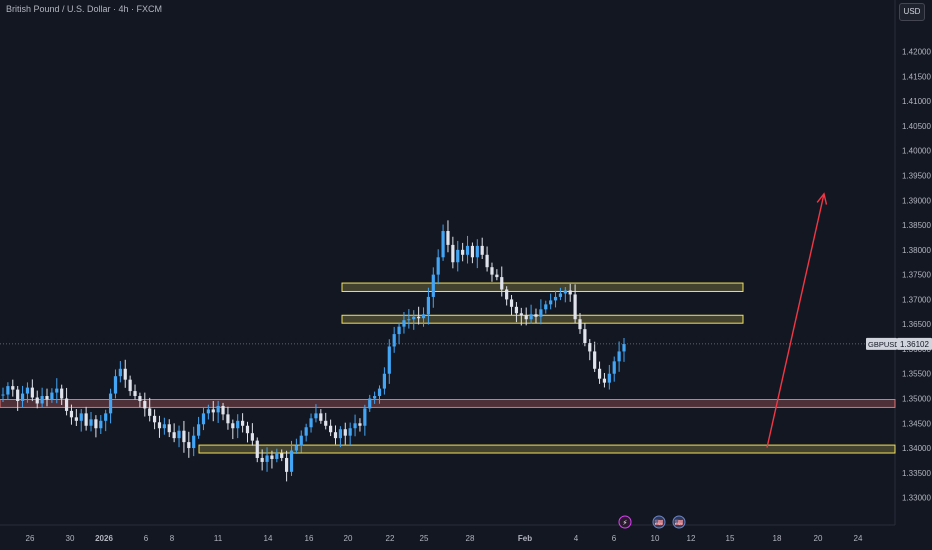  I want to click on price-tick-label: 1.40000, so click(916, 151).